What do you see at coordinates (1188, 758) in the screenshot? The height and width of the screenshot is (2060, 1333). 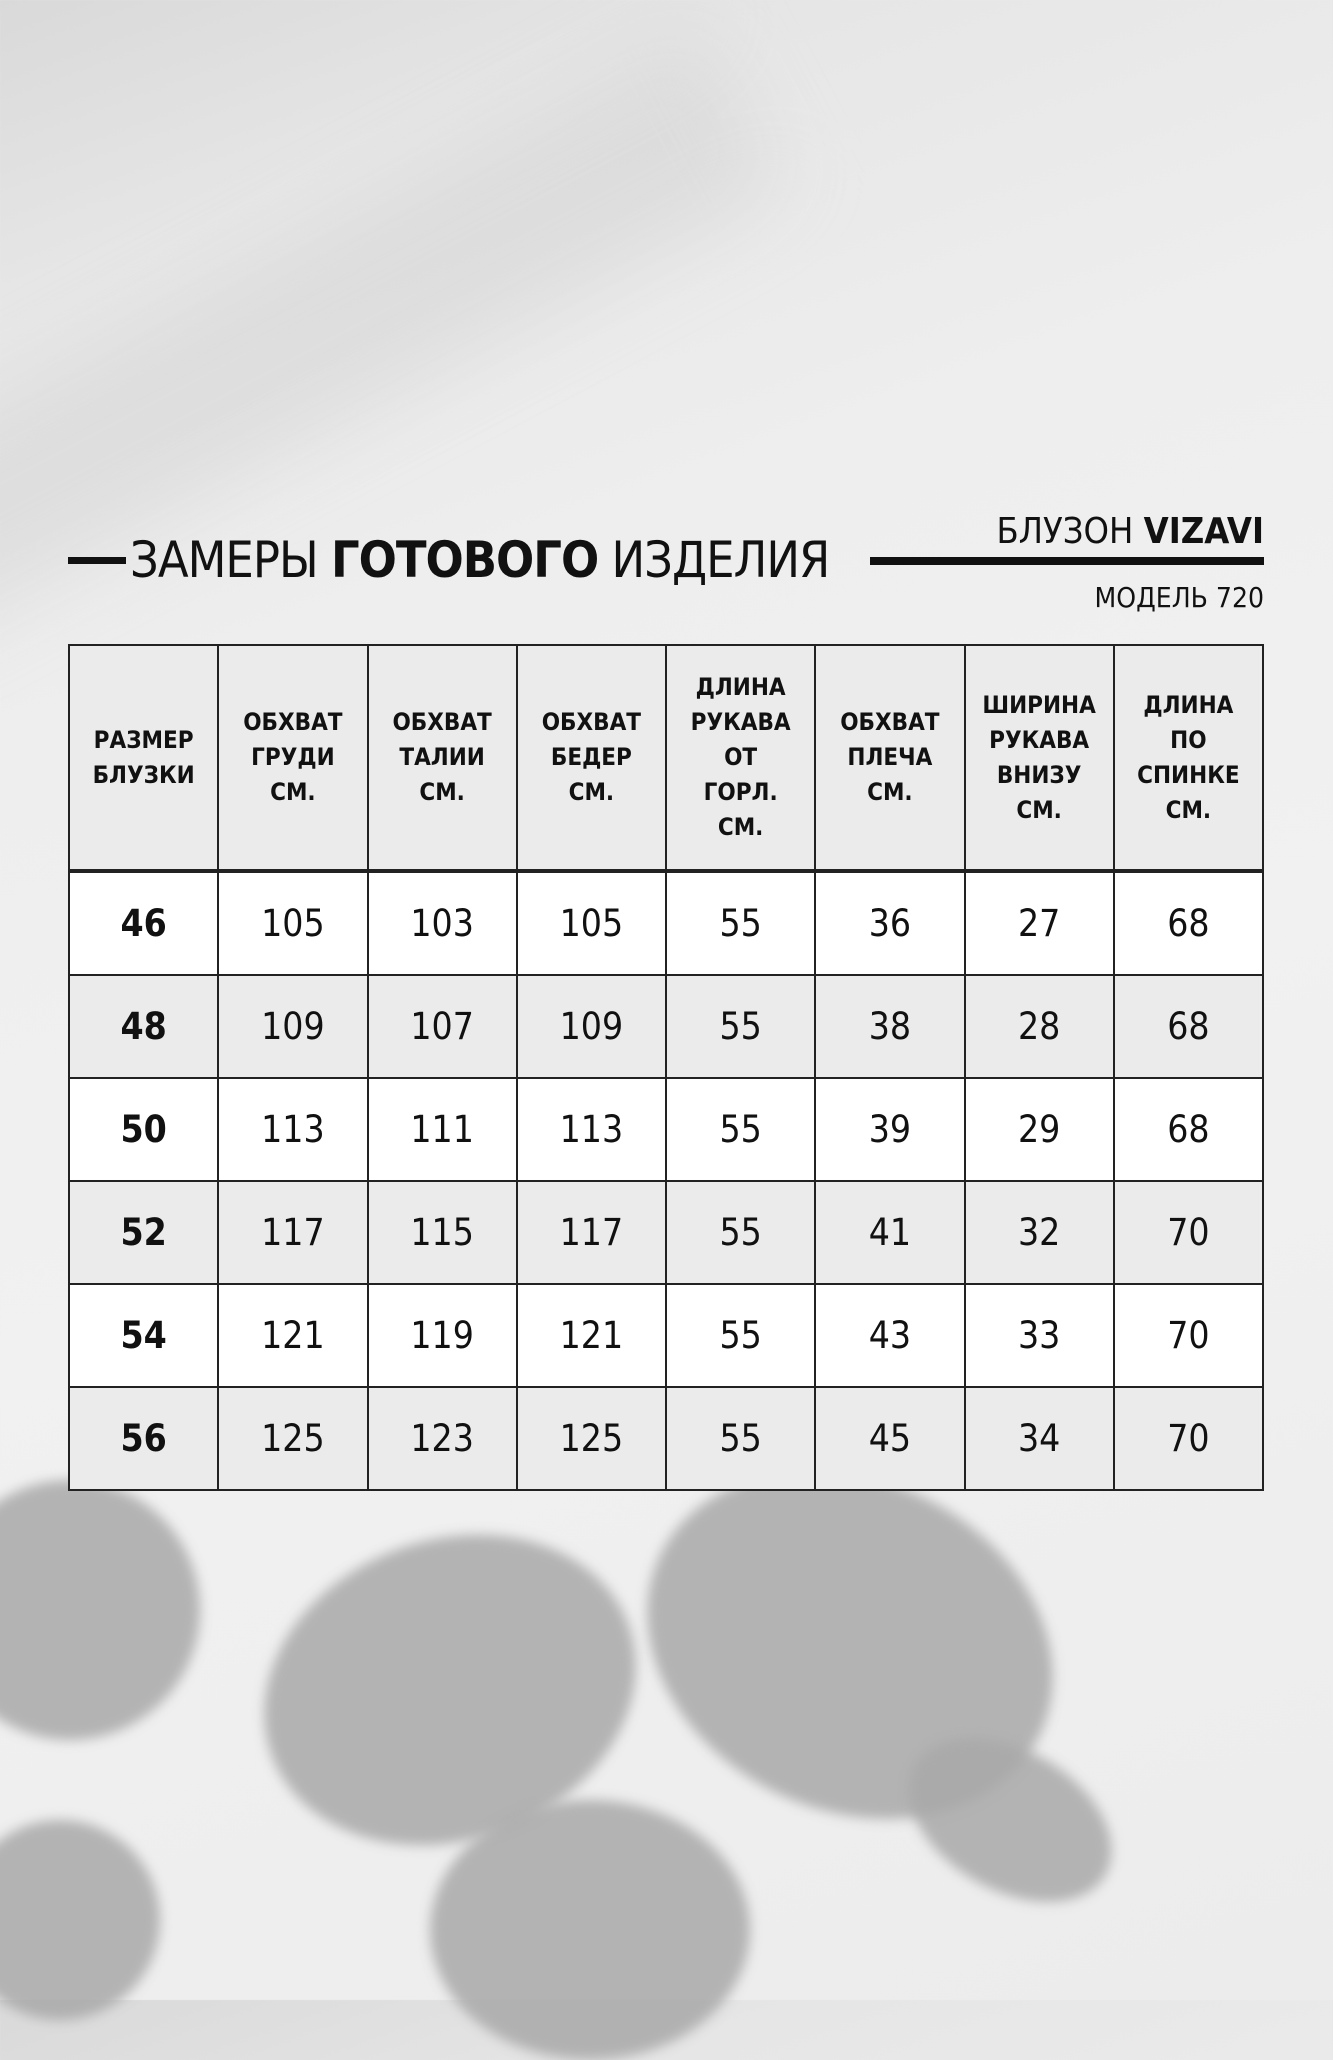 I see `column-header: ДЛИНА ПО СПИНКЕ СМ.` at bounding box center [1188, 758].